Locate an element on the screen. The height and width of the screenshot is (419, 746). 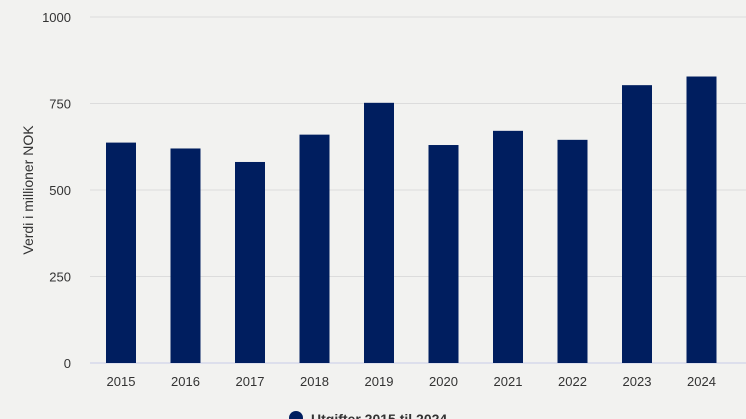
legend-label: Utgifter 2015 til 2024 is located at coordinates (379, 415).